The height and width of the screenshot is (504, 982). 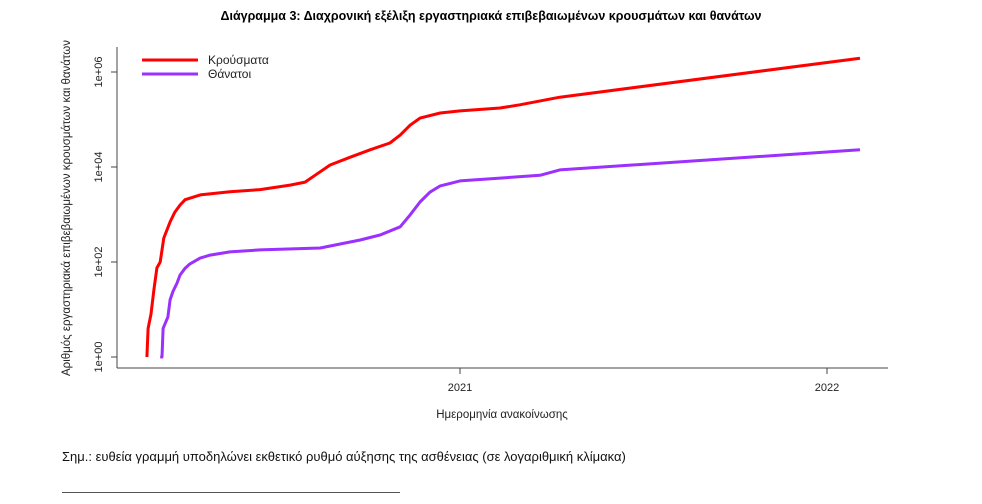 I want to click on x-tick-label: 2021, so click(x=460, y=388).